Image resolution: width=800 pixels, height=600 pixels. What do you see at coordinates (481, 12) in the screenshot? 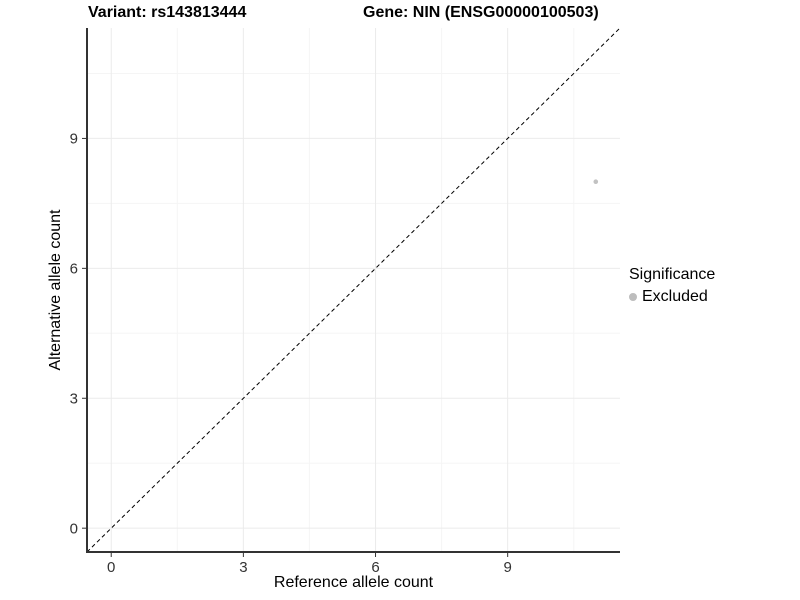
I see `plot-title-gene: Gene: NIN (ENSG00000100503)` at bounding box center [481, 12].